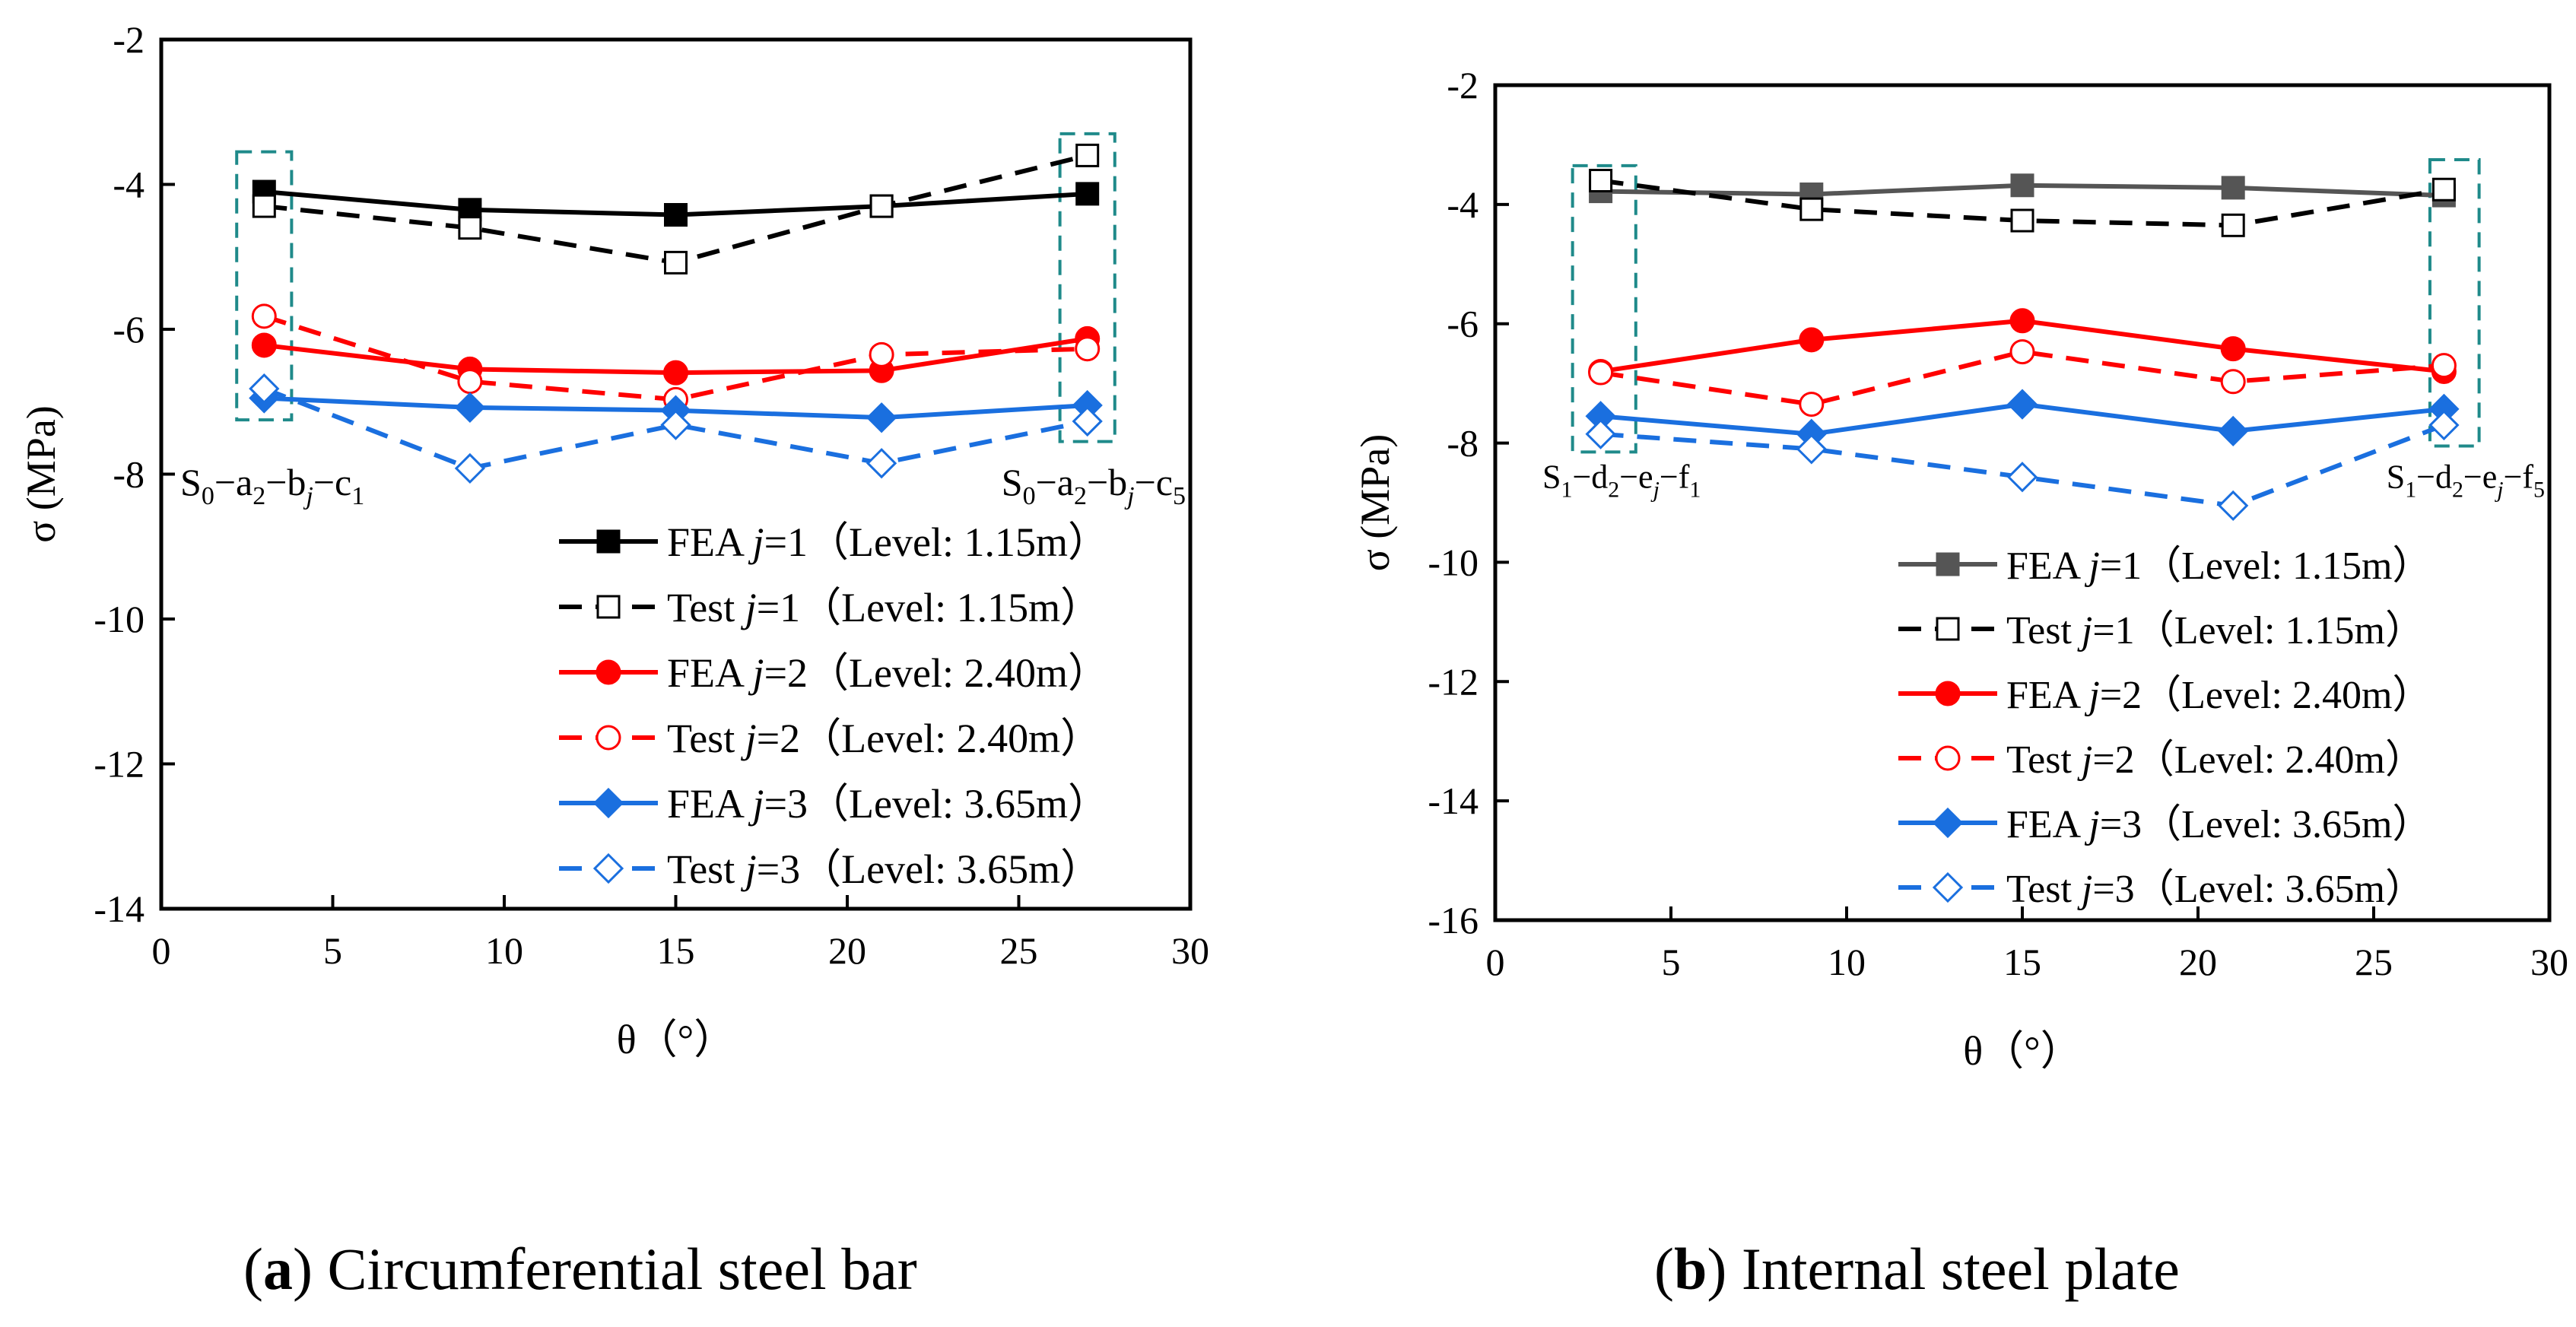  I want to click on y-tick-label: -10, so click(1453, 562).